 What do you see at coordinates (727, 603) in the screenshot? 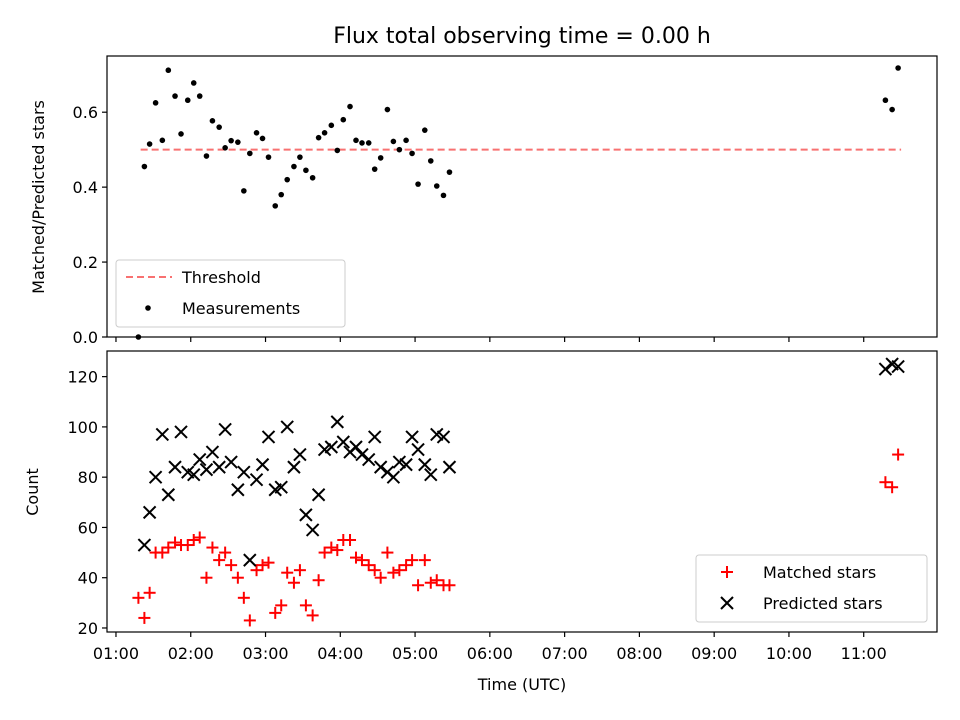
I see `legend-predicted-swatch` at bounding box center [727, 603].